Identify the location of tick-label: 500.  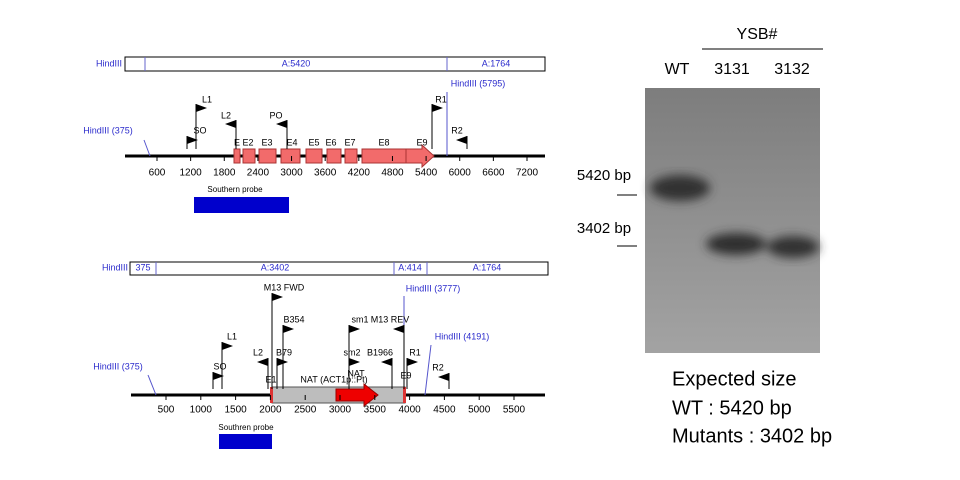
(166, 410).